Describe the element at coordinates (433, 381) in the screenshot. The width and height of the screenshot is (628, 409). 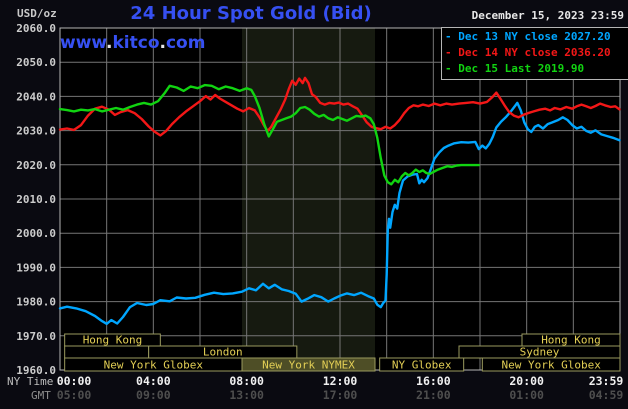
I see `ny-time-label: 16:00` at that location.